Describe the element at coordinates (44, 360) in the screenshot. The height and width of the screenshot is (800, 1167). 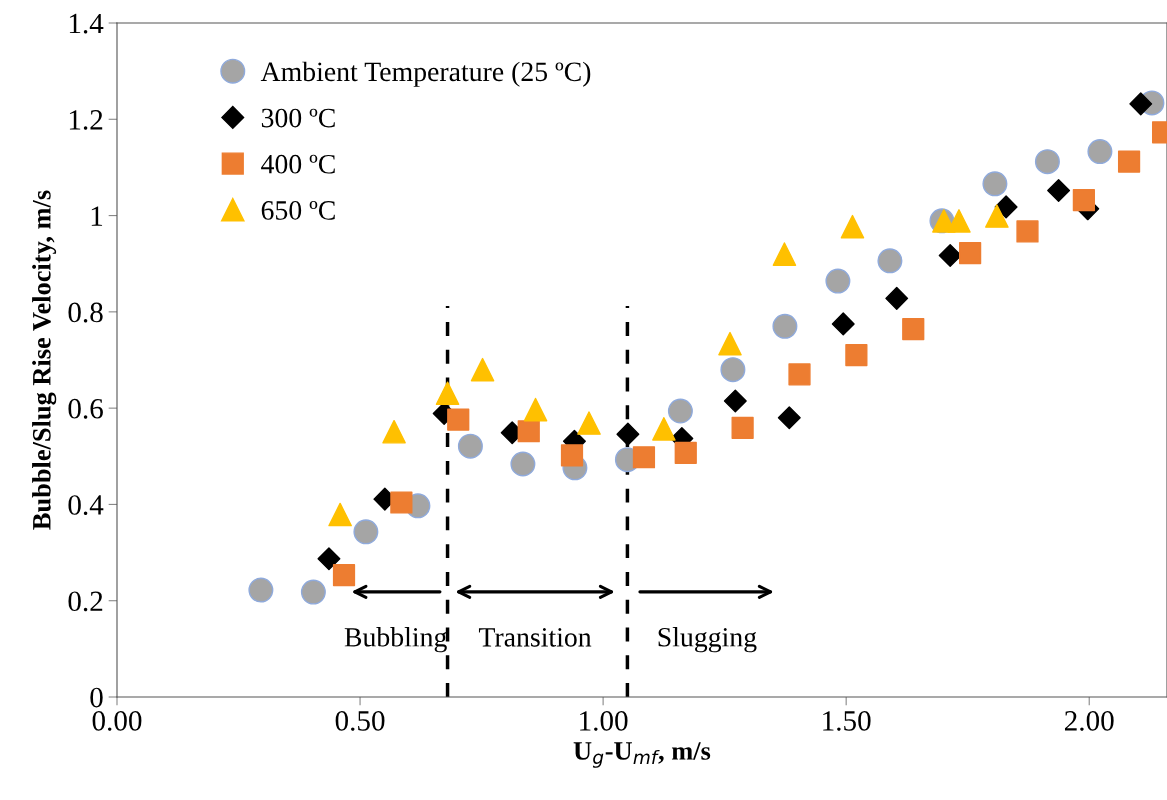
I see `y-axis-title: Bubble/Slug Rise Velocity, m/s` at that location.